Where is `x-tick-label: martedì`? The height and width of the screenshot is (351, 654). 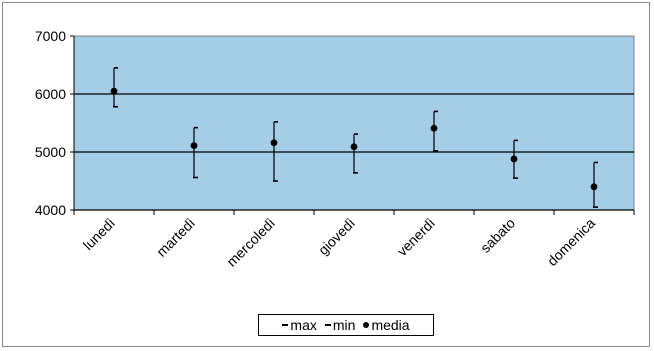 x-tick-label: martedì is located at coordinates (175, 237).